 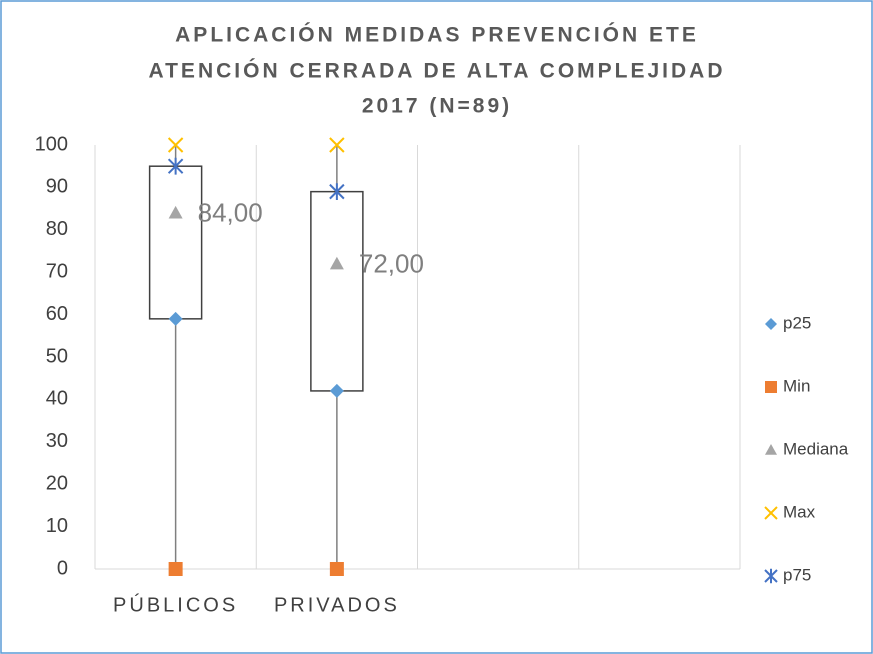 I want to click on y-tick-label: 20, so click(x=57, y=483).